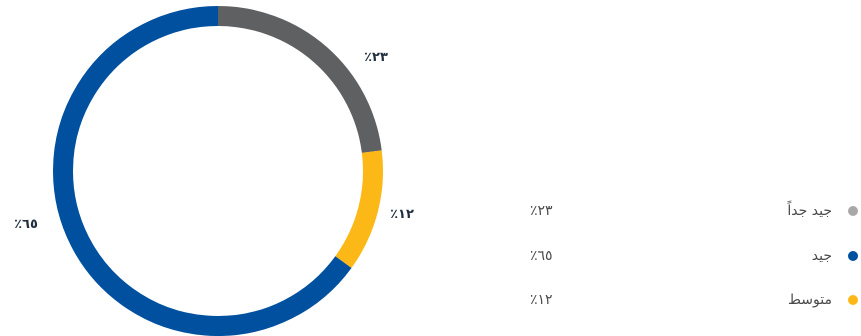  What do you see at coordinates (402, 214) in the screenshot?
I see `slice-label-average: ٪١٢` at bounding box center [402, 214].